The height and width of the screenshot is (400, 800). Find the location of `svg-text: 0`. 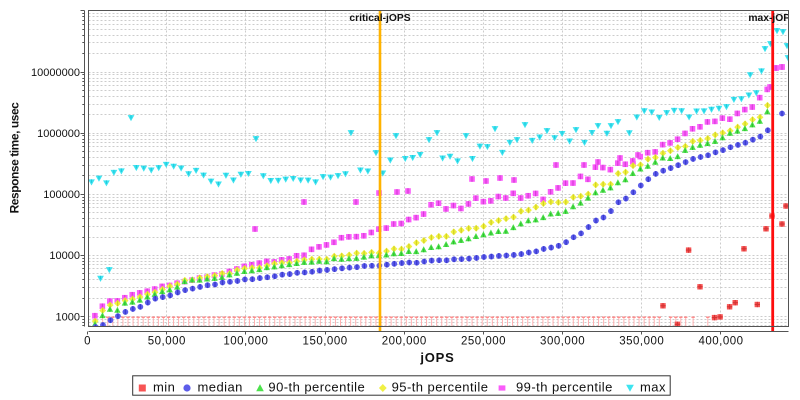

svg-text: 0 is located at coordinates (87, 341).